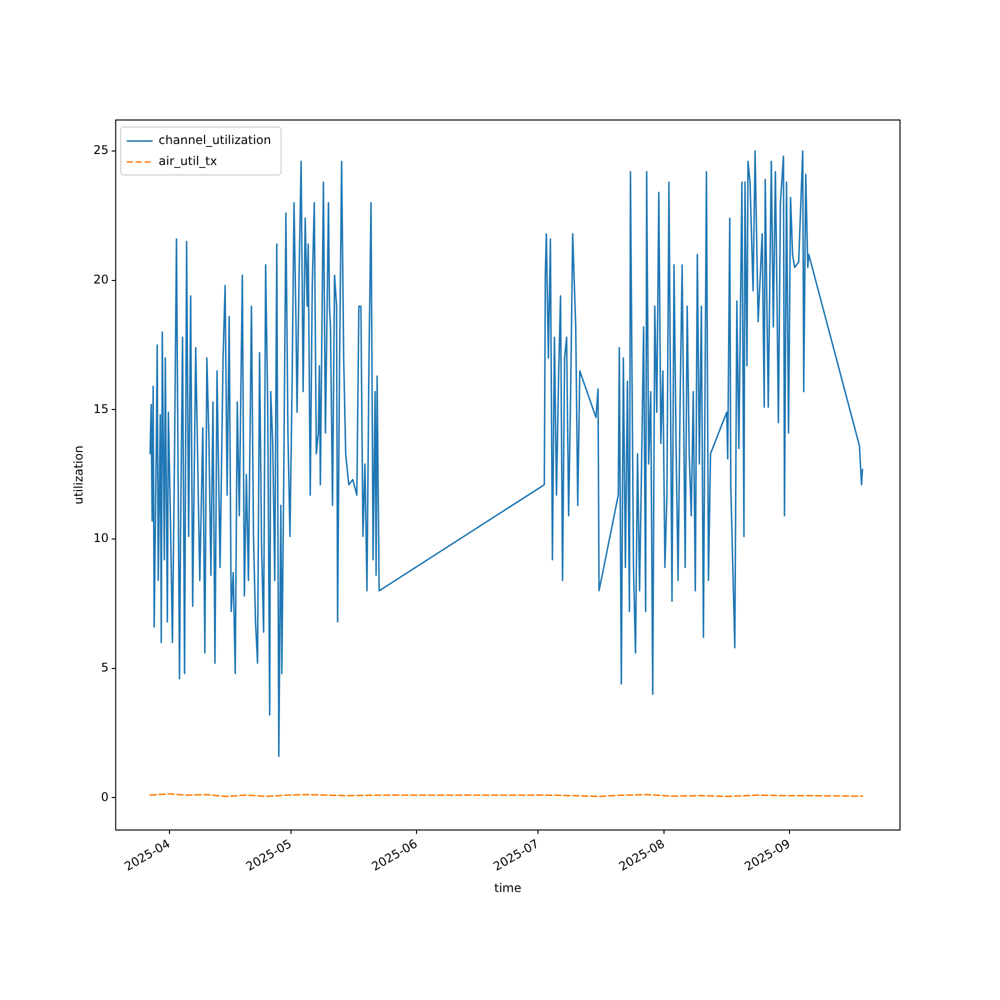  I want to click on x-axis-title: time, so click(508, 887).